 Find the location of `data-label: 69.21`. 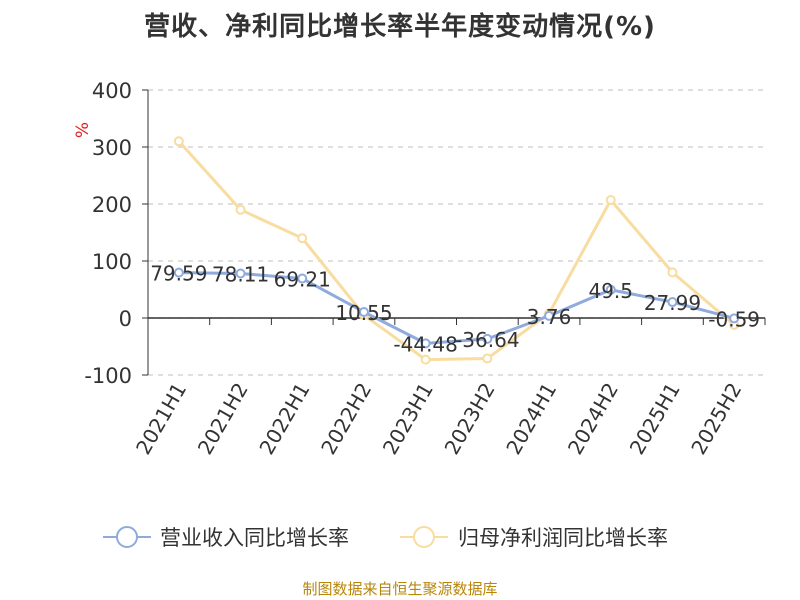

data-label: 69.21 is located at coordinates (302, 280).